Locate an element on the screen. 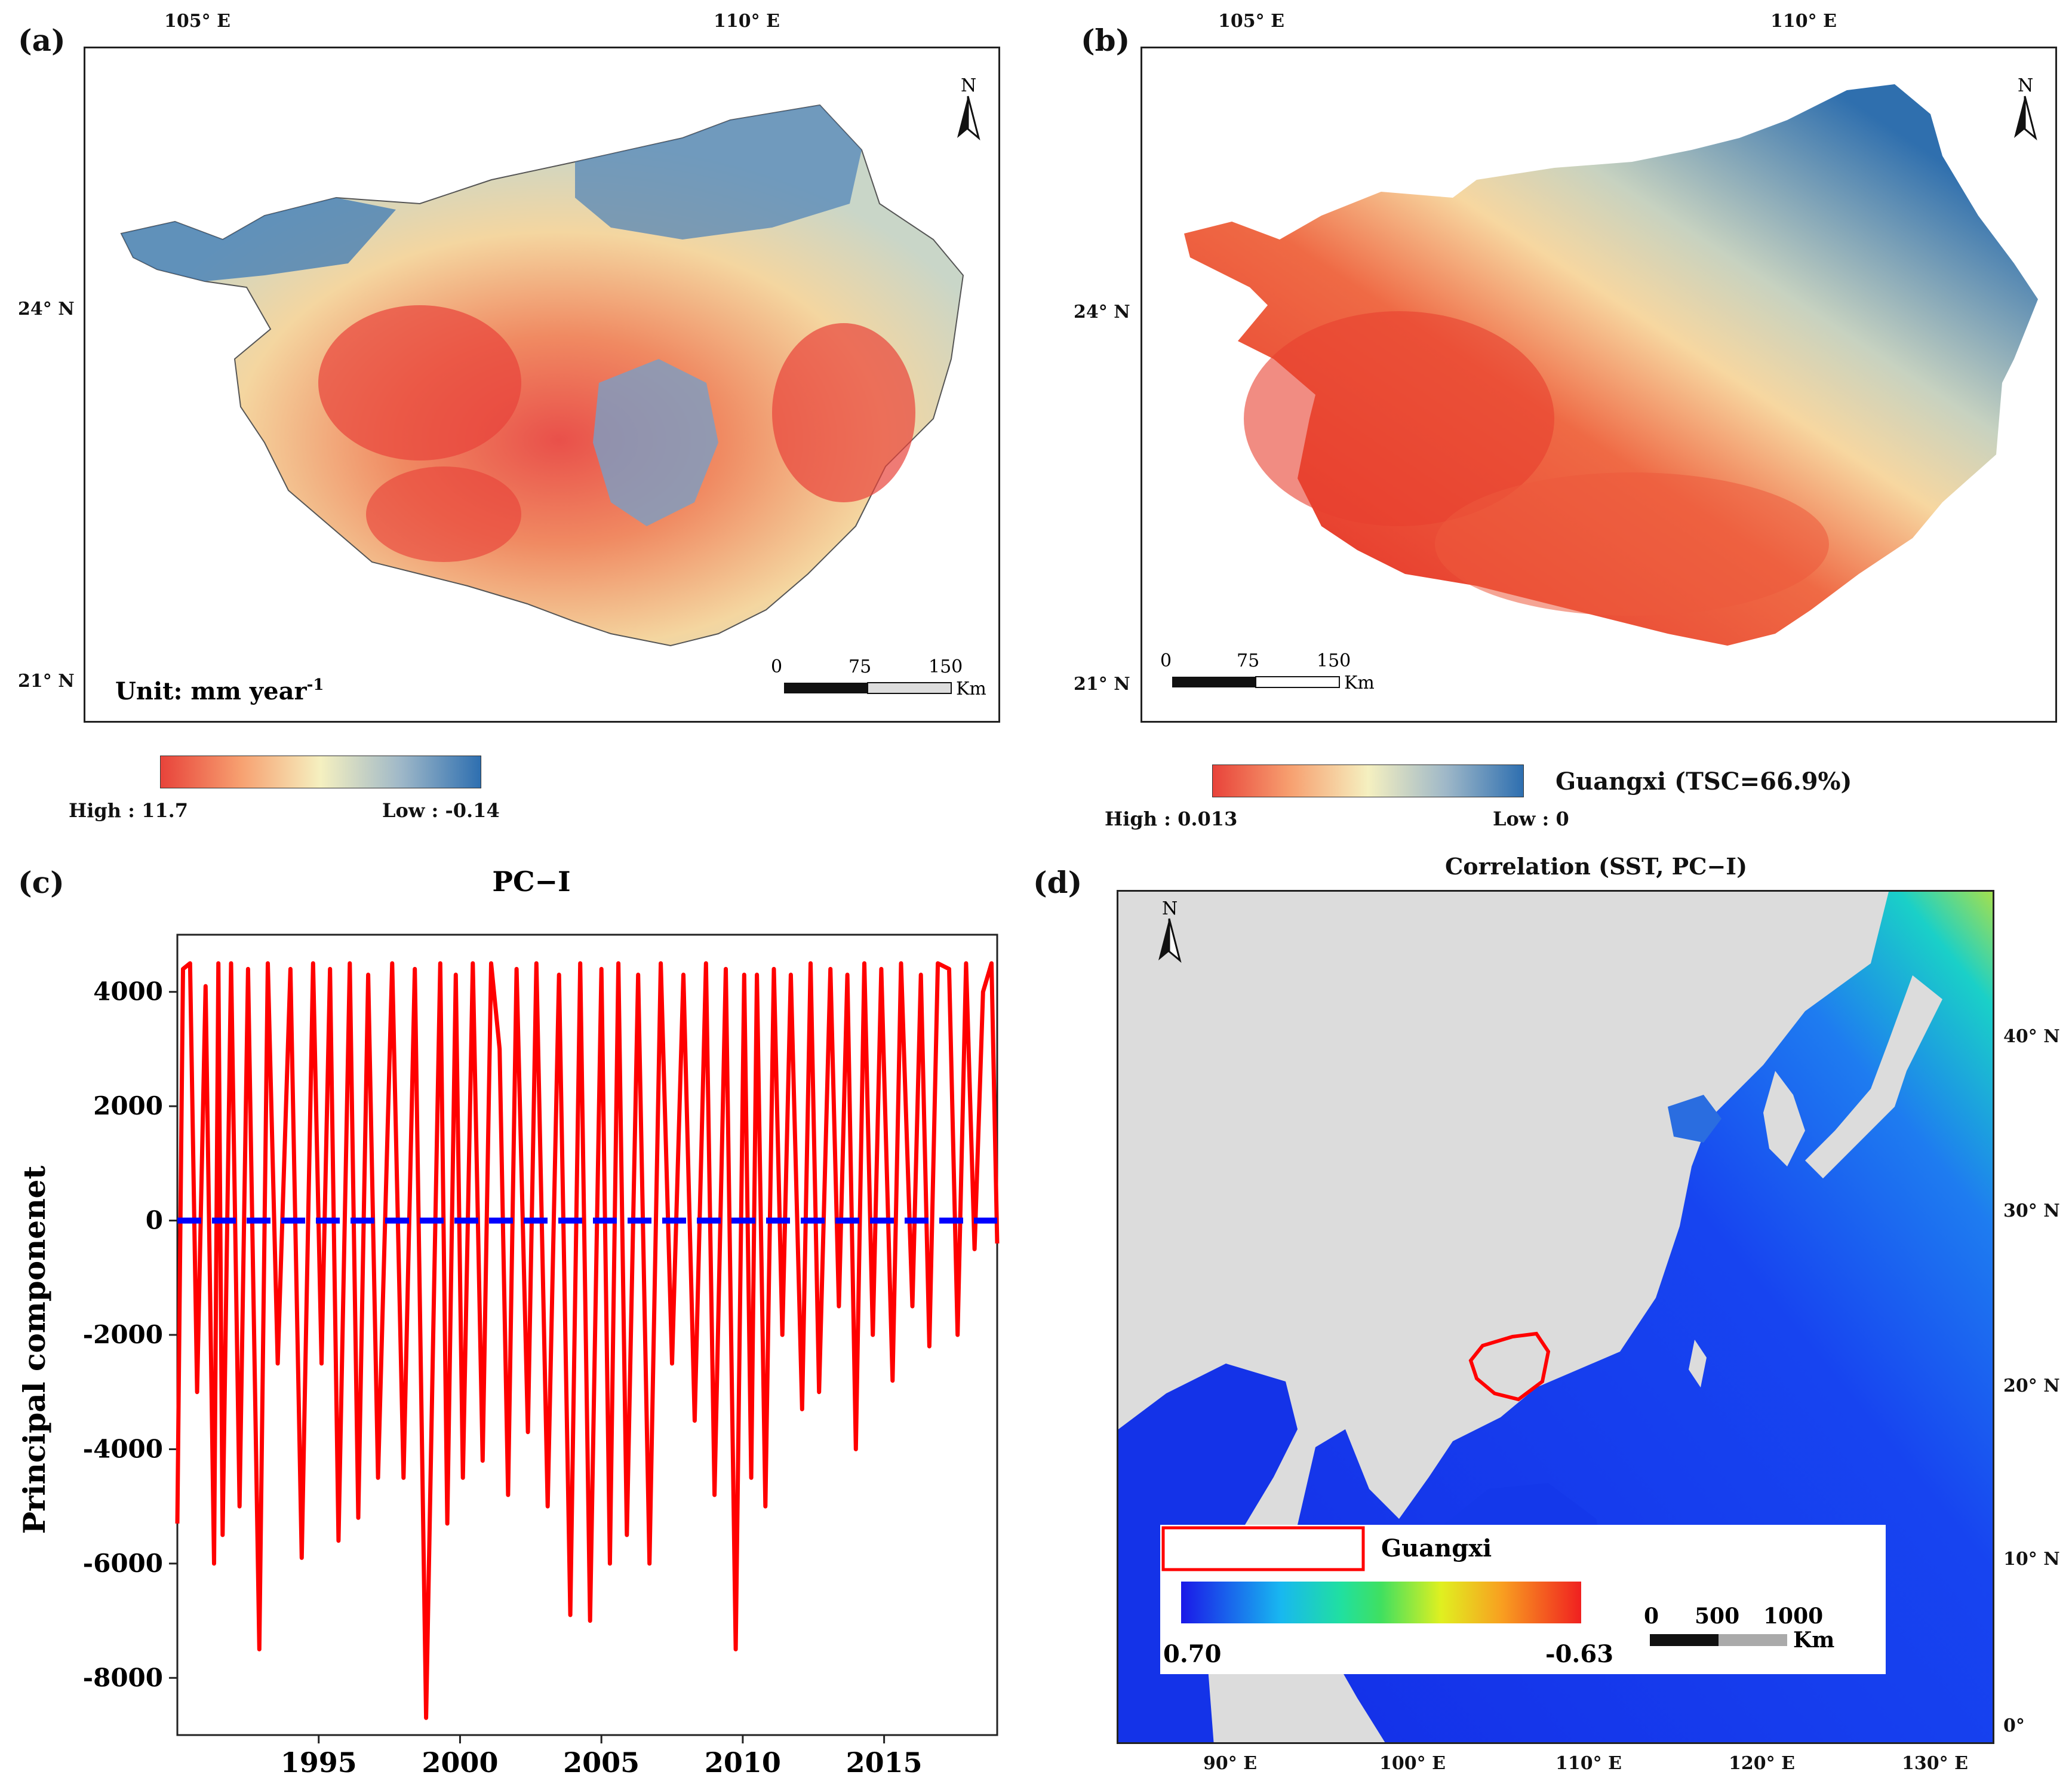 The image size is (2072, 1790). korea is located at coordinates (1784, 1118).